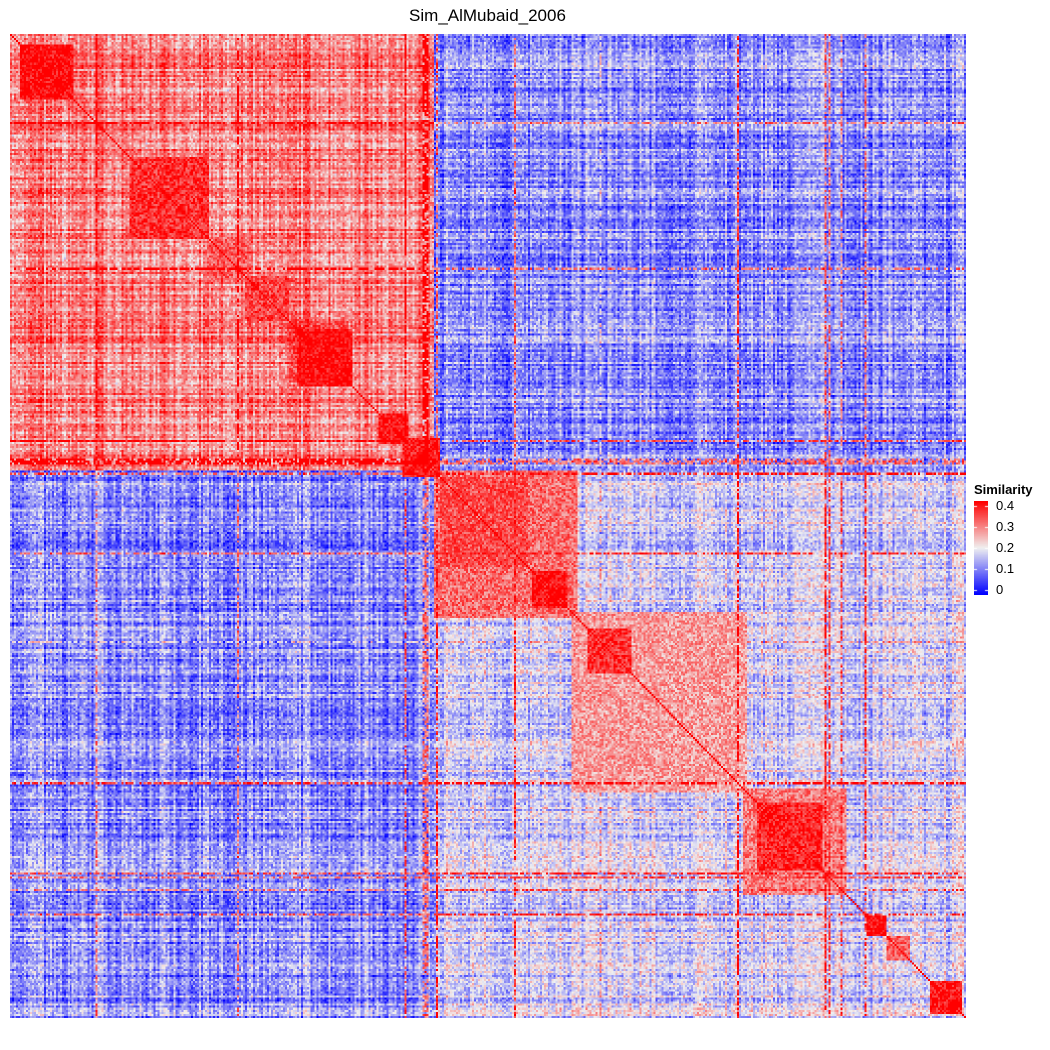 The width and height of the screenshot is (1050, 1050). I want to click on color-legend: Similarity 0.4 0.3 0.2 0.1 0, so click(1011, 542).